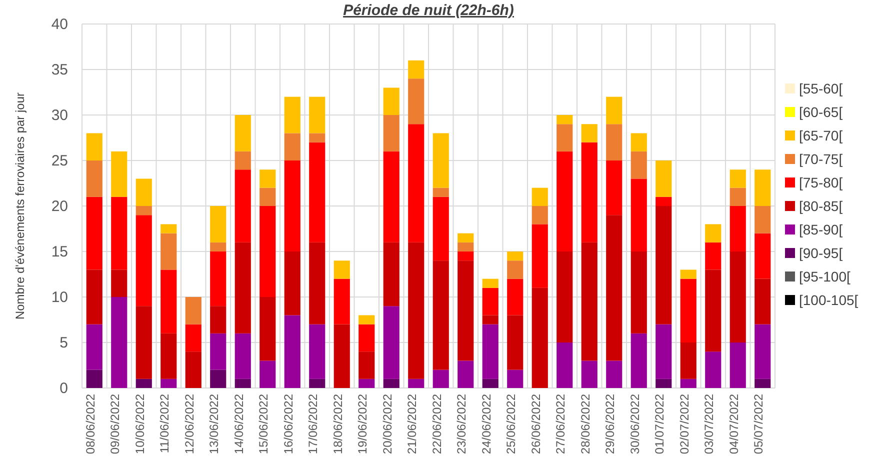 The width and height of the screenshot is (885, 475). What do you see at coordinates (20, 206) in the screenshot?
I see `y-axis-title: Nombre d'événements ferroviaires par jour` at bounding box center [20, 206].